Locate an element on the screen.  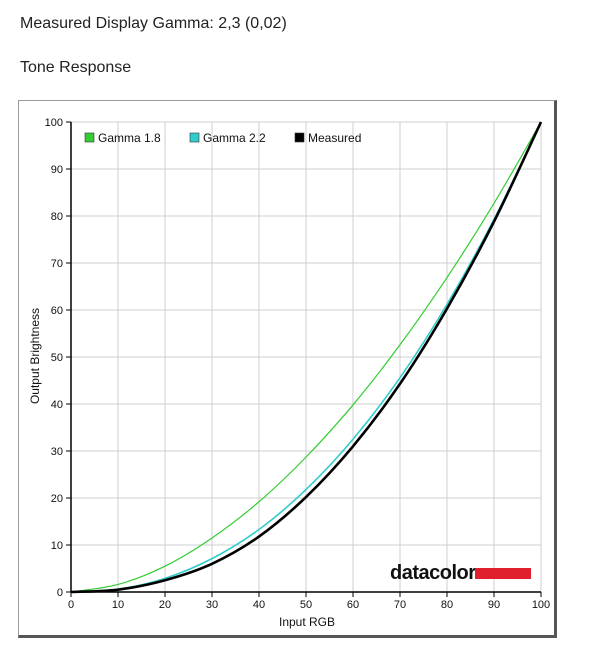
y-tick-label: 40 is located at coordinates (57, 405).